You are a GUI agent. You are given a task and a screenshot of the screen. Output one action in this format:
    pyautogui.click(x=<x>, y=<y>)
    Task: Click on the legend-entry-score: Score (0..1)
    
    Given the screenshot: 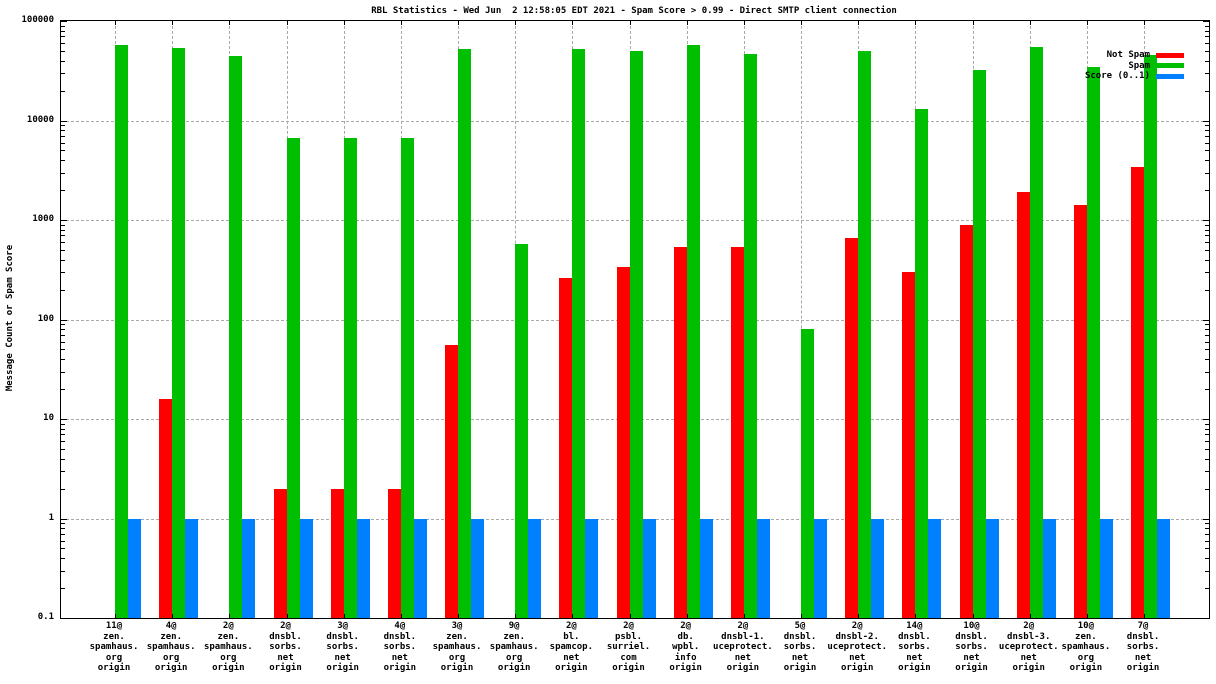 What is the action you would take?
    pyautogui.click(x=1134, y=76)
    